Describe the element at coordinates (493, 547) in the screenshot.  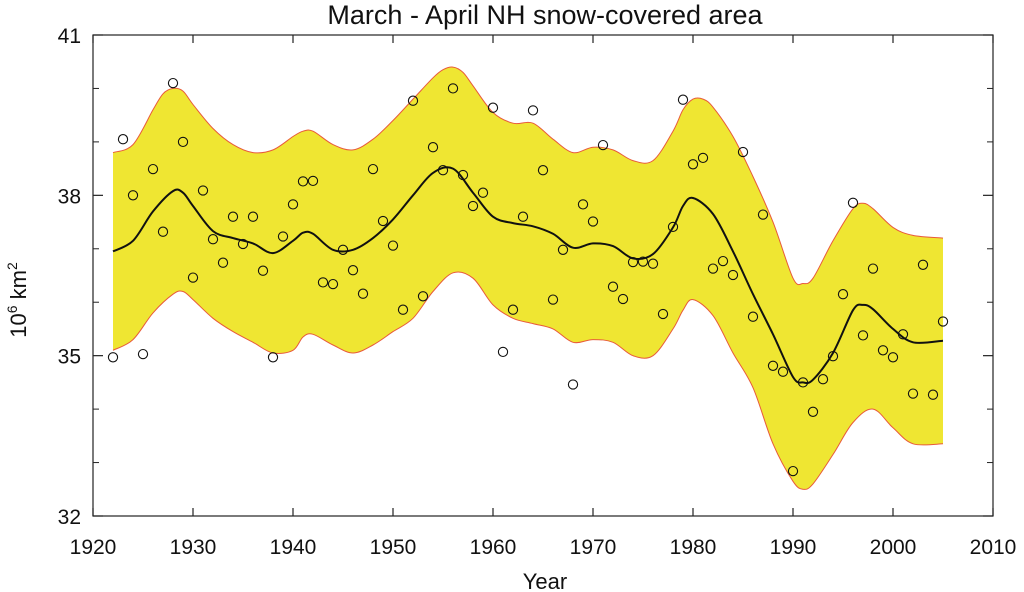
I see `x-tick-label: 1960` at that location.